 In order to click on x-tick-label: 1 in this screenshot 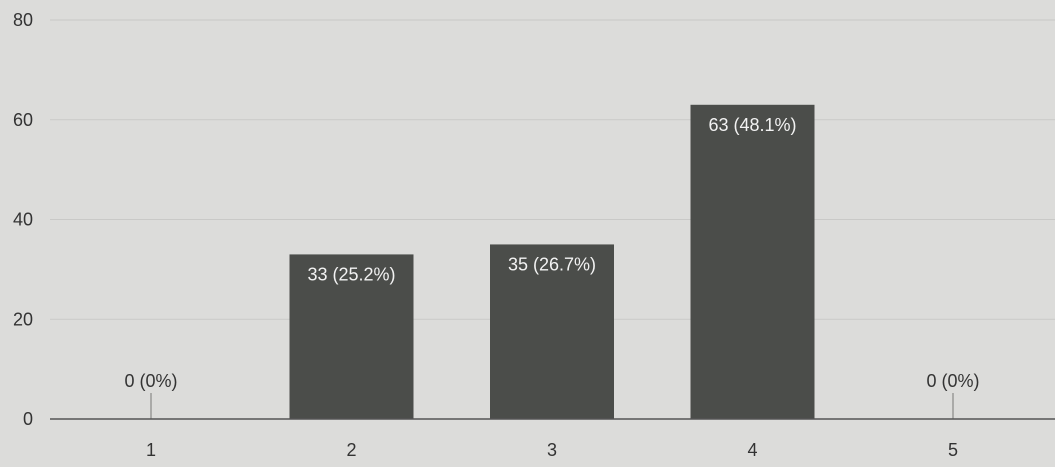, I will do `click(151, 450)`.